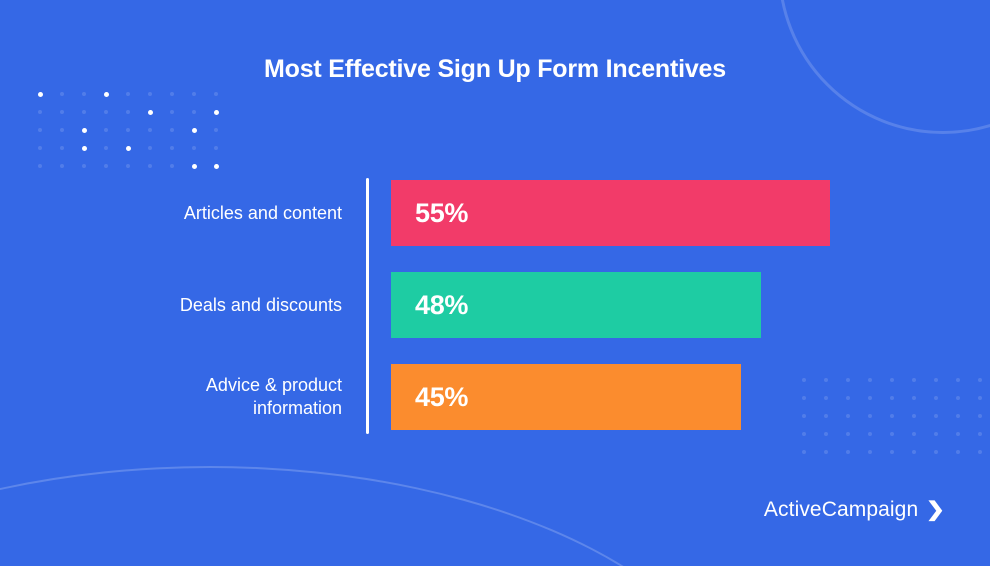 The image size is (990, 566). Describe the element at coordinates (610, 213) in the screenshot. I see `bar-articles-and-content: 55%` at that location.